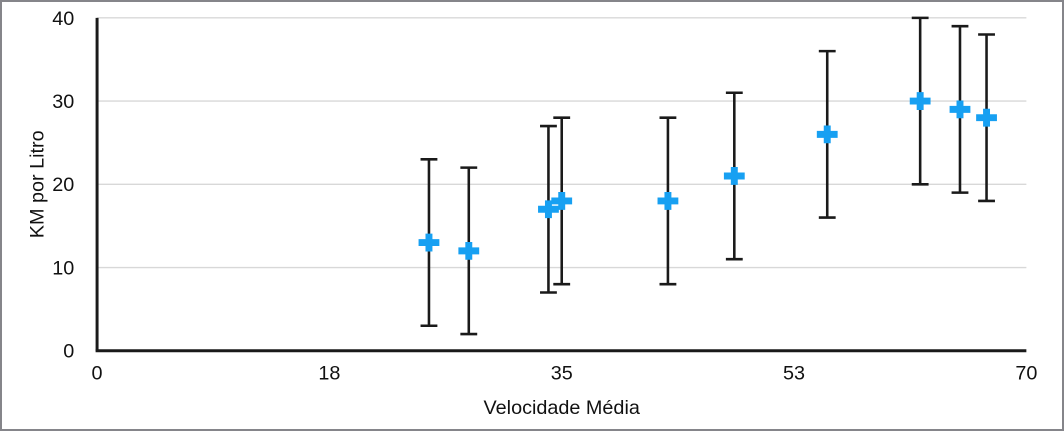 The height and width of the screenshot is (431, 1064). What do you see at coordinates (63, 102) in the screenshot?
I see `y-tick-label: 30` at bounding box center [63, 102].